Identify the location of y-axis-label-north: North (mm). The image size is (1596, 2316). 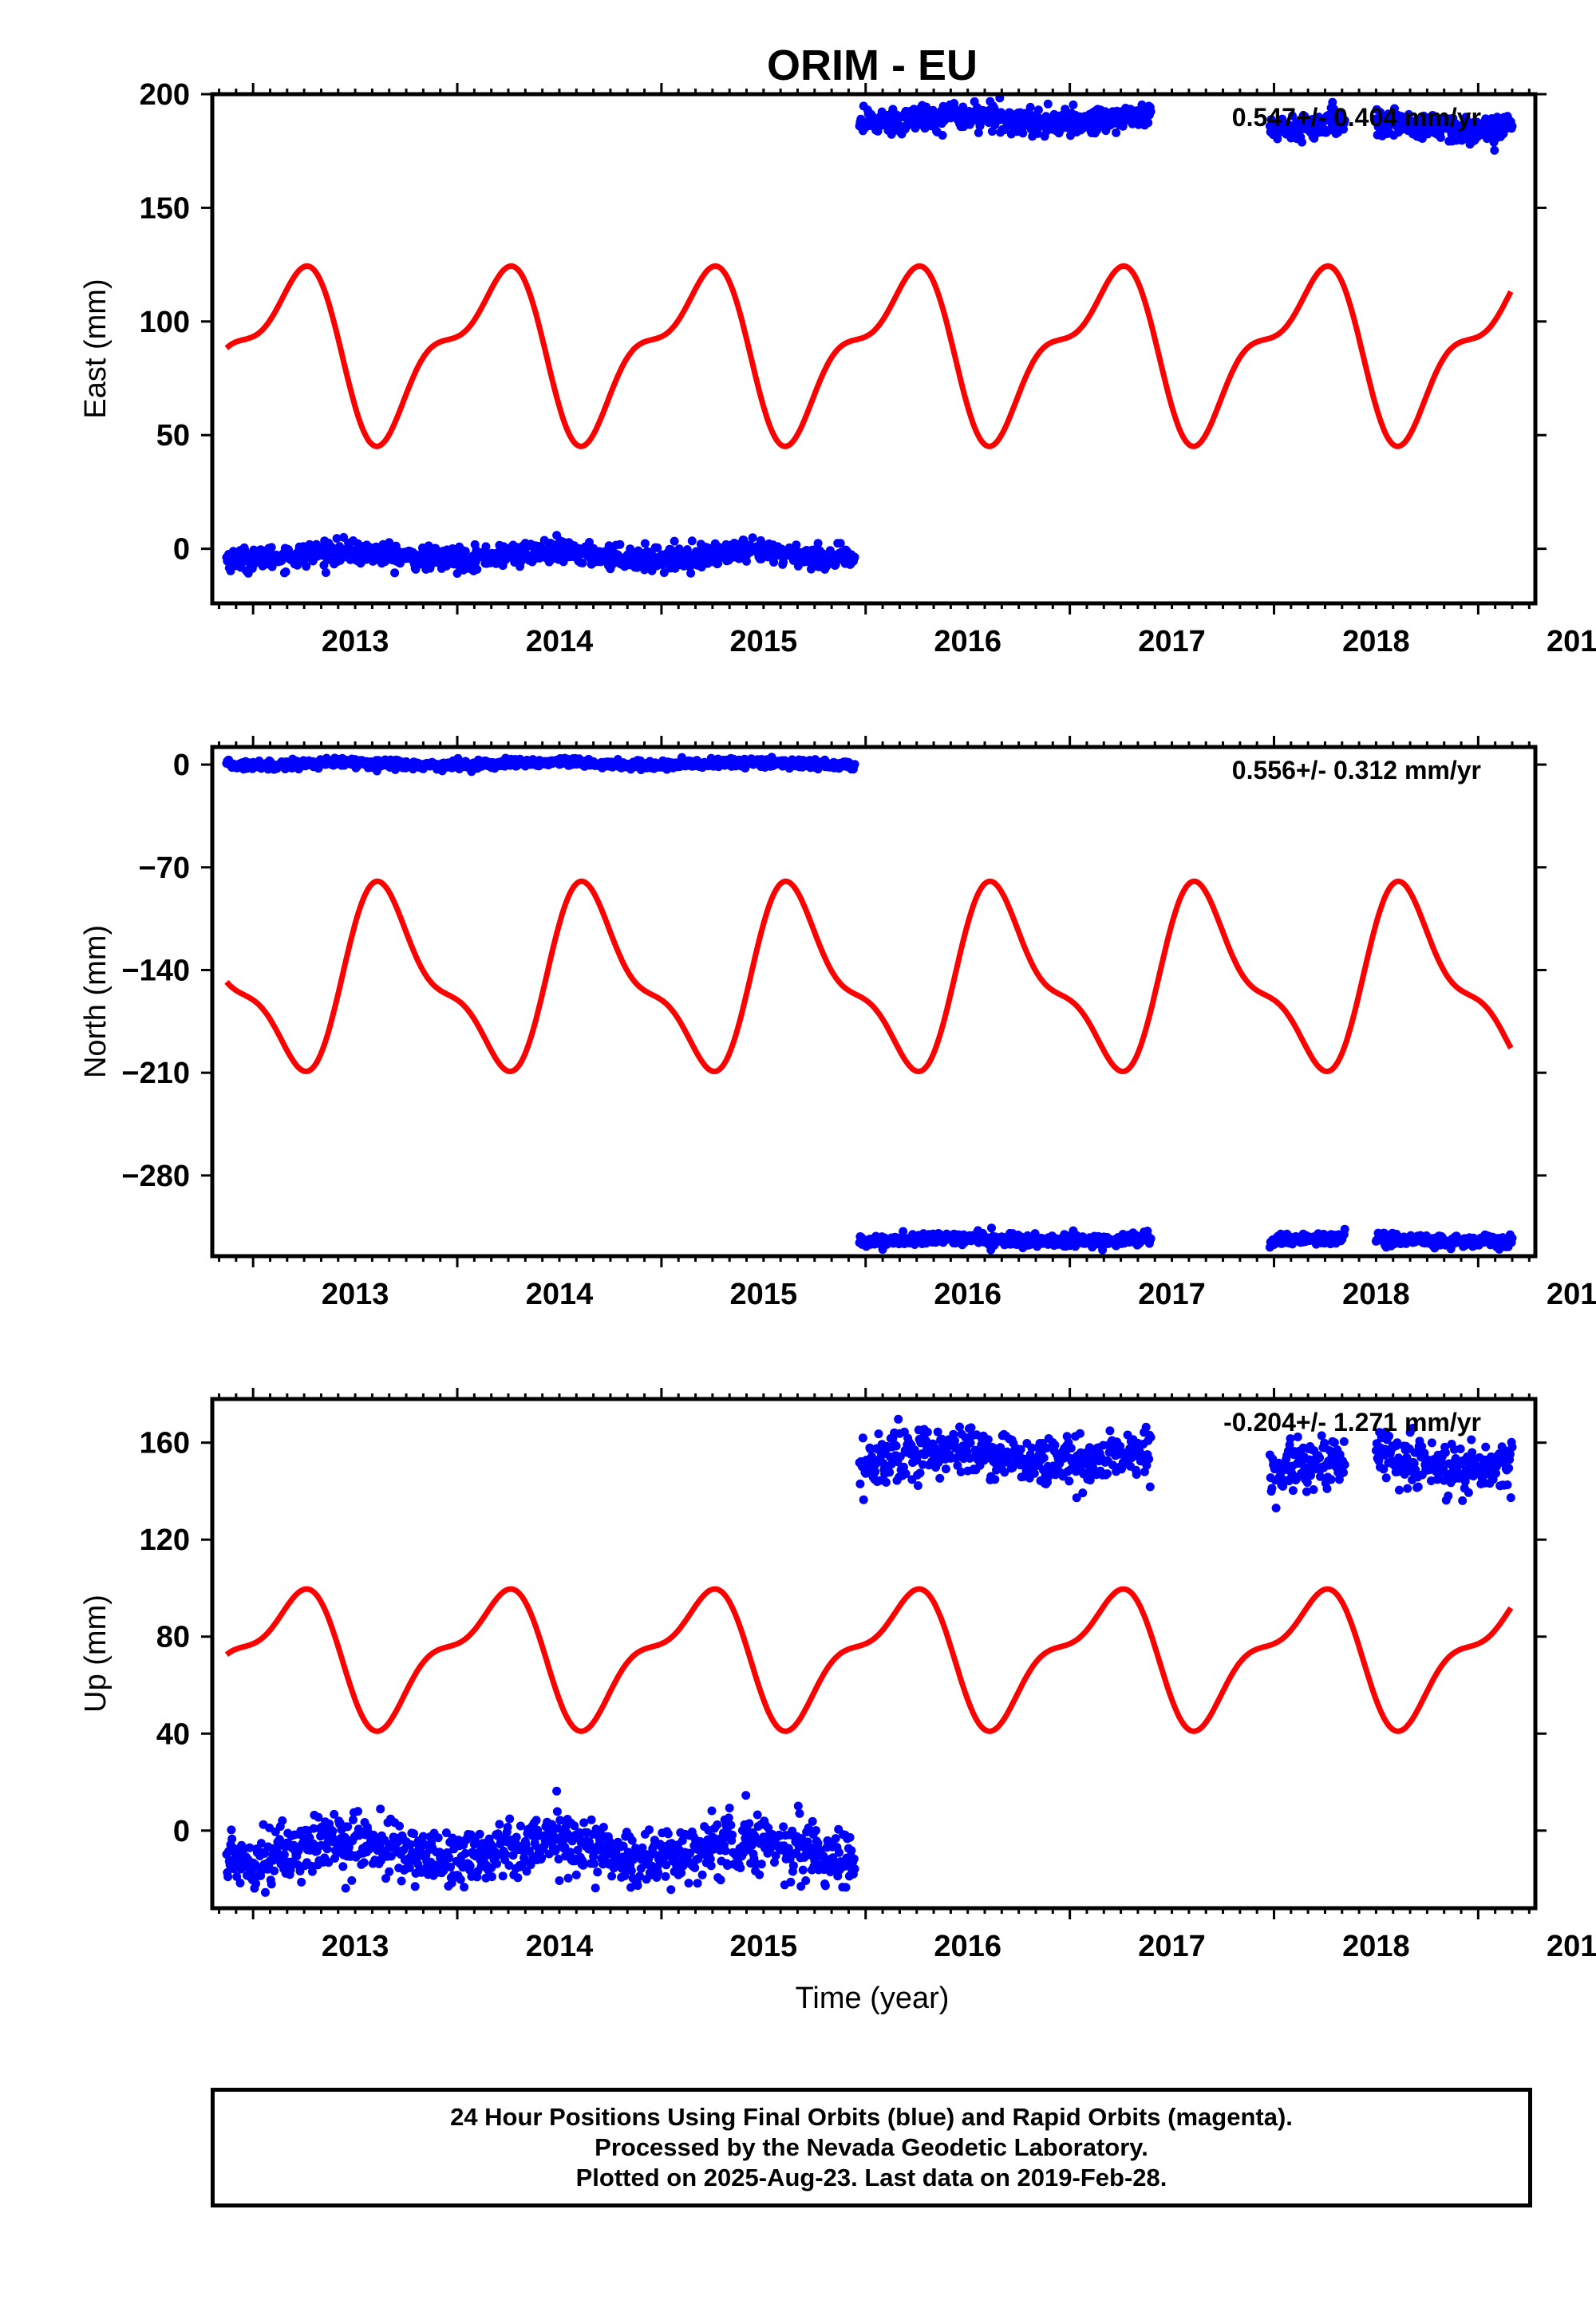
(96, 1001).